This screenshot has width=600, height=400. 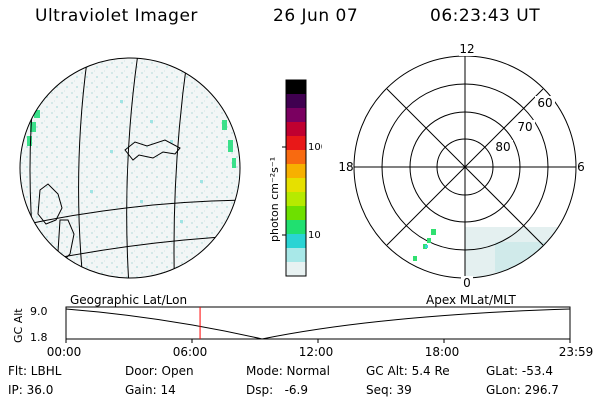 What do you see at coordinates (39, 311) in the screenshot?
I see `timeline-ymax-label: 9.0` at bounding box center [39, 311].